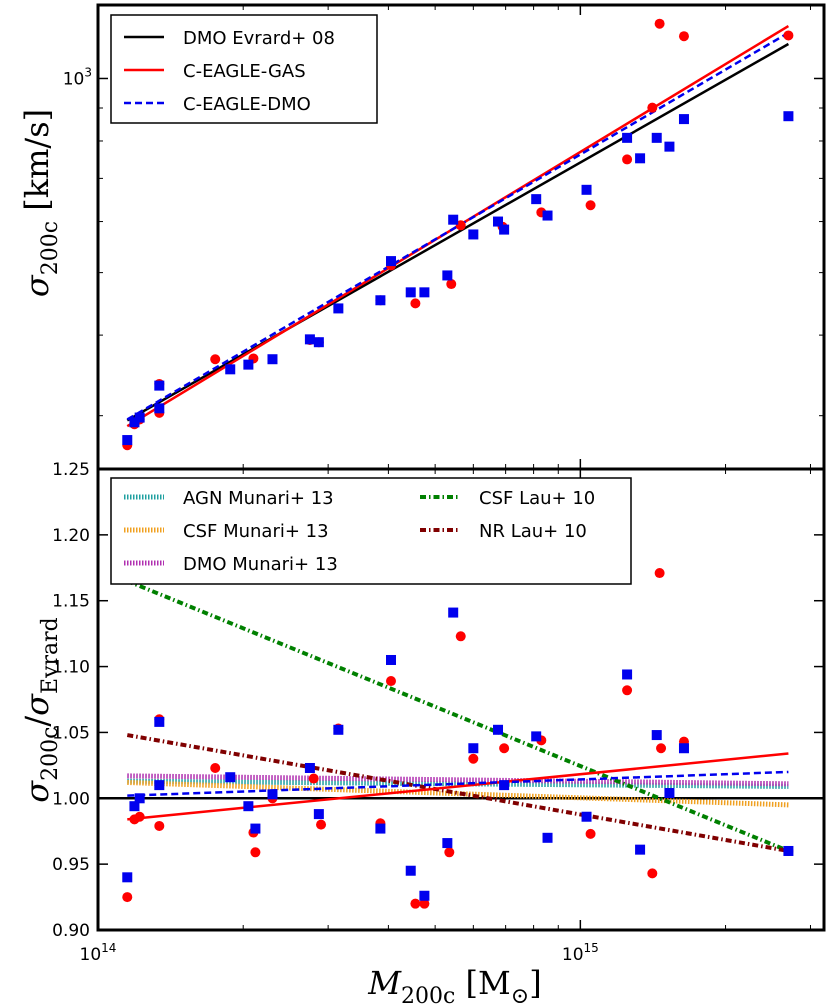 Image resolution: width=831 pixels, height=1008 pixels. Describe the element at coordinates (71, 470) in the screenshot. I see `bottom-y-tick-label: 1.25` at that location.